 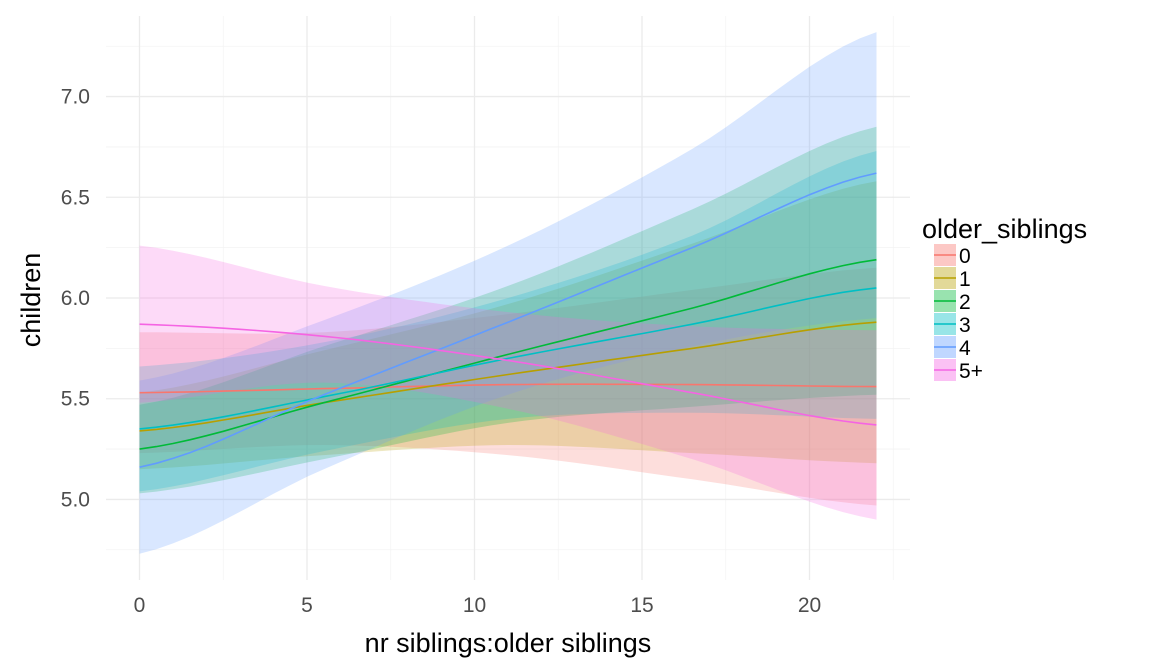 What do you see at coordinates (809, 605) in the screenshot?
I see `x-tick-label: 20` at bounding box center [809, 605].